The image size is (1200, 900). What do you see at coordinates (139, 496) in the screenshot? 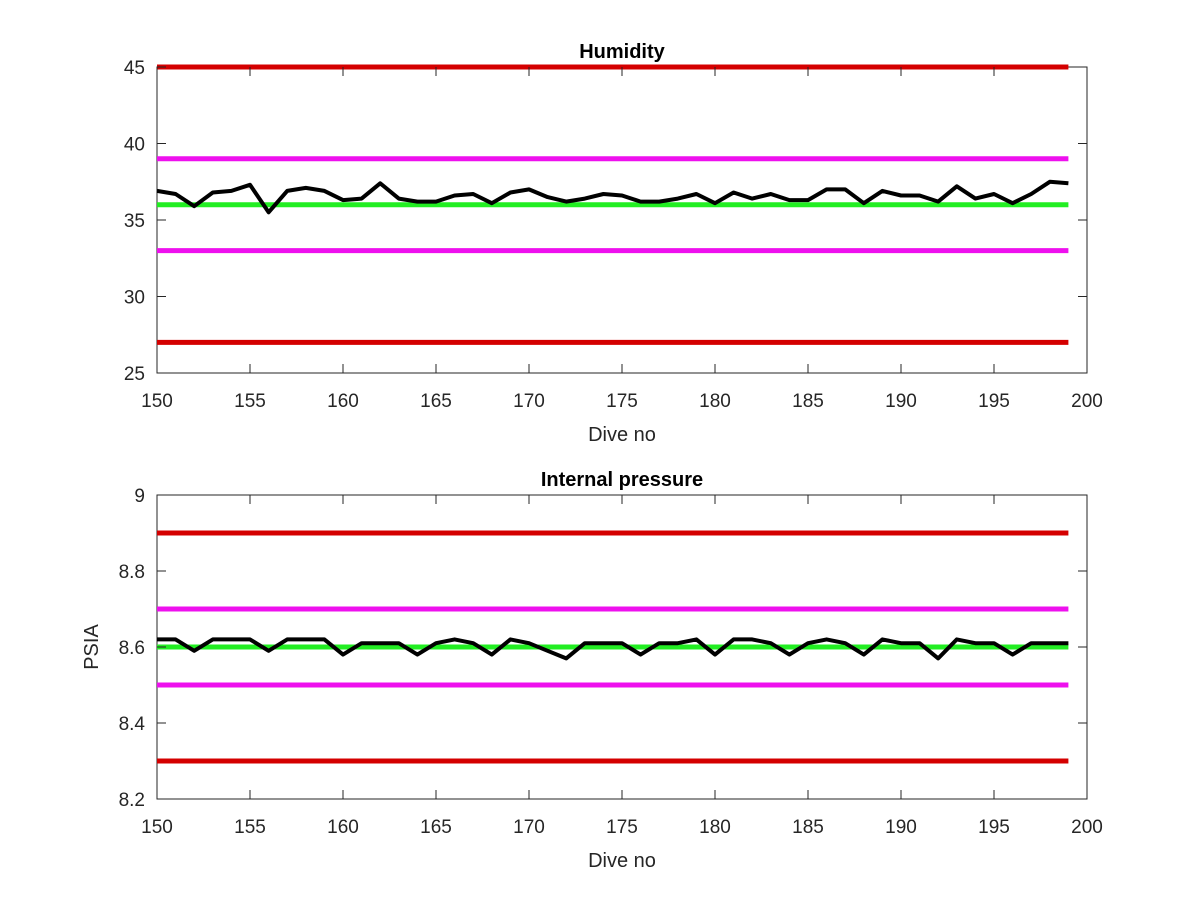
I see `y-tick-label: 9` at bounding box center [139, 496].